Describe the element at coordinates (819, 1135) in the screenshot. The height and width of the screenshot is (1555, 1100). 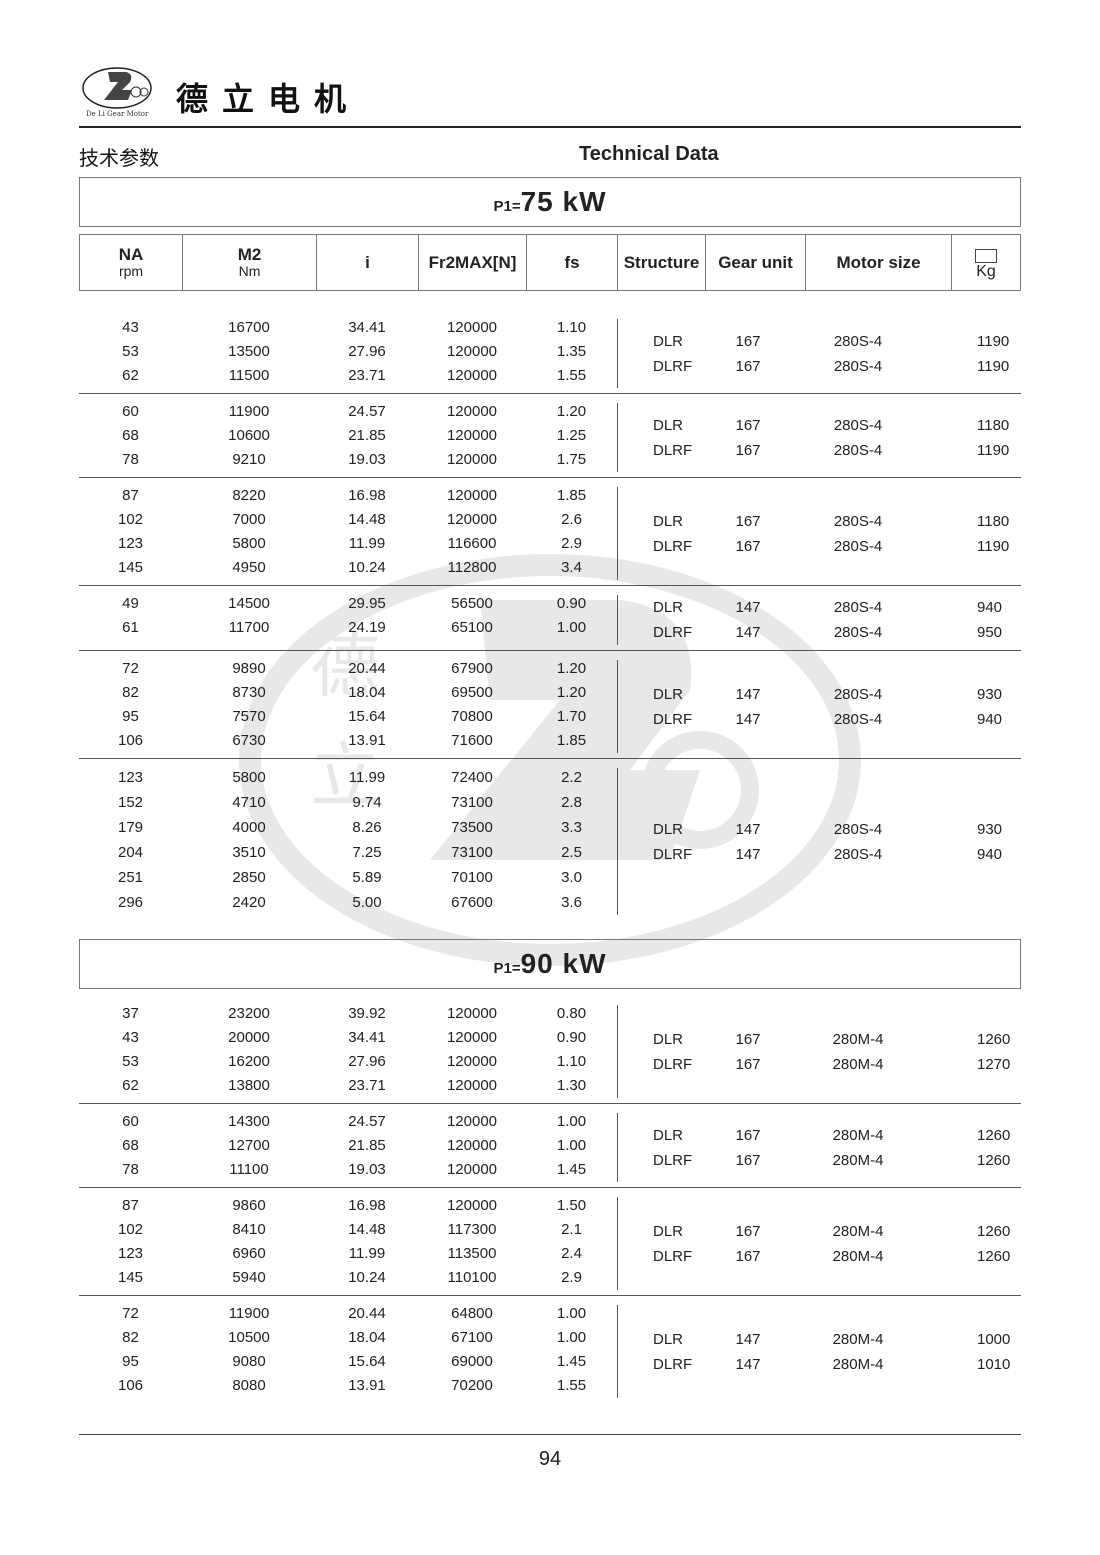
I see `variant-row: DLR 167 280M-4 1260` at that location.